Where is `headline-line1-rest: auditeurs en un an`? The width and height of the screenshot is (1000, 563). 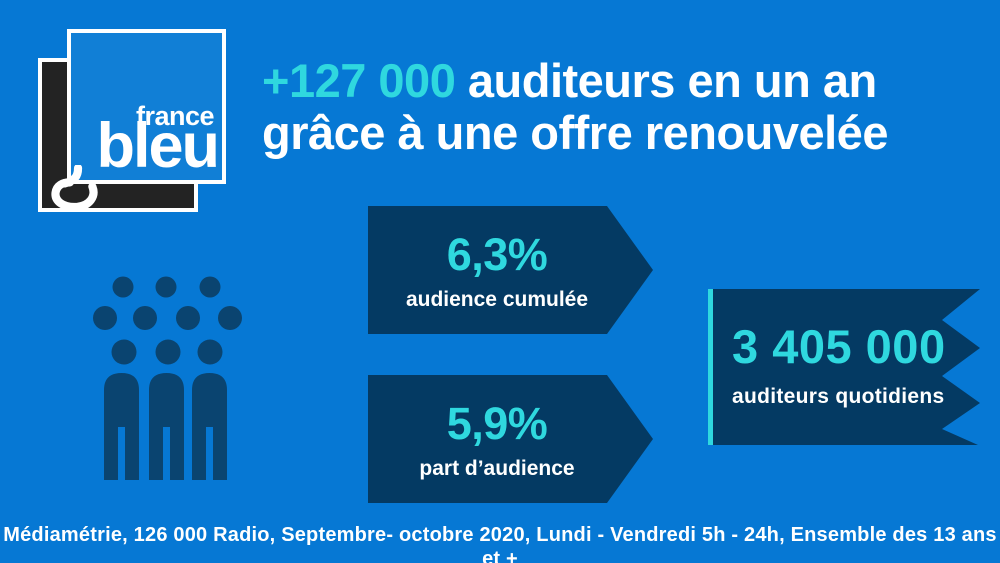 headline-line1-rest: auditeurs en un an is located at coordinates (666, 80).